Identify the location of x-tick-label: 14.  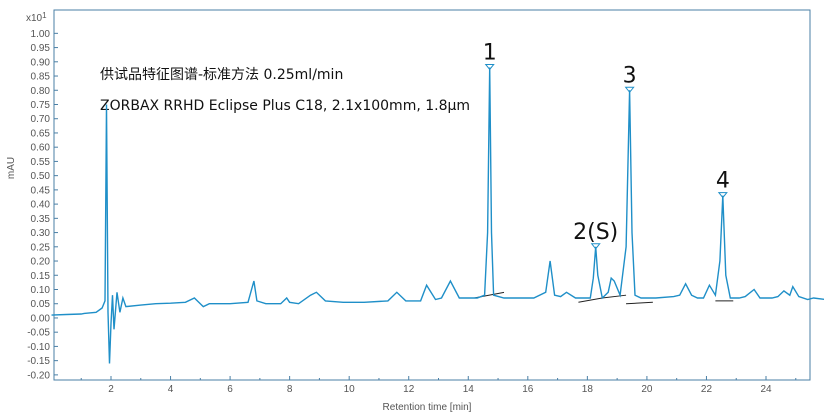
(469, 389).